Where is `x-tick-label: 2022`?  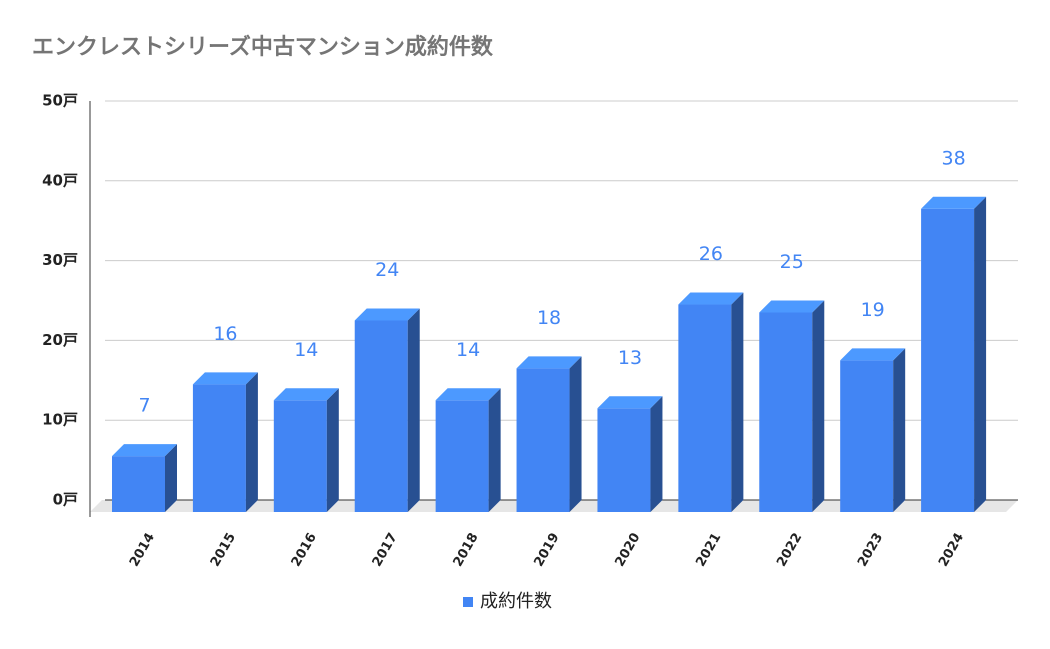 x-tick-label: 2022 is located at coordinates (789, 550).